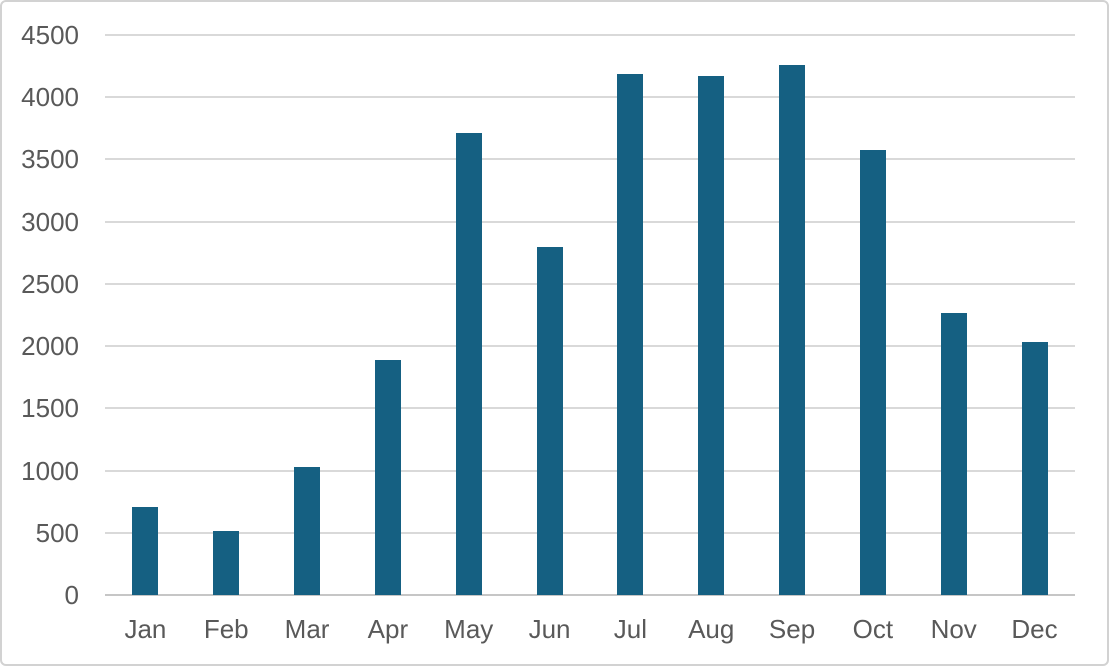 Image resolution: width=1109 pixels, height=666 pixels. What do you see at coordinates (50, 346) in the screenshot?
I see `y-tick-label-2000: 2000` at bounding box center [50, 346].